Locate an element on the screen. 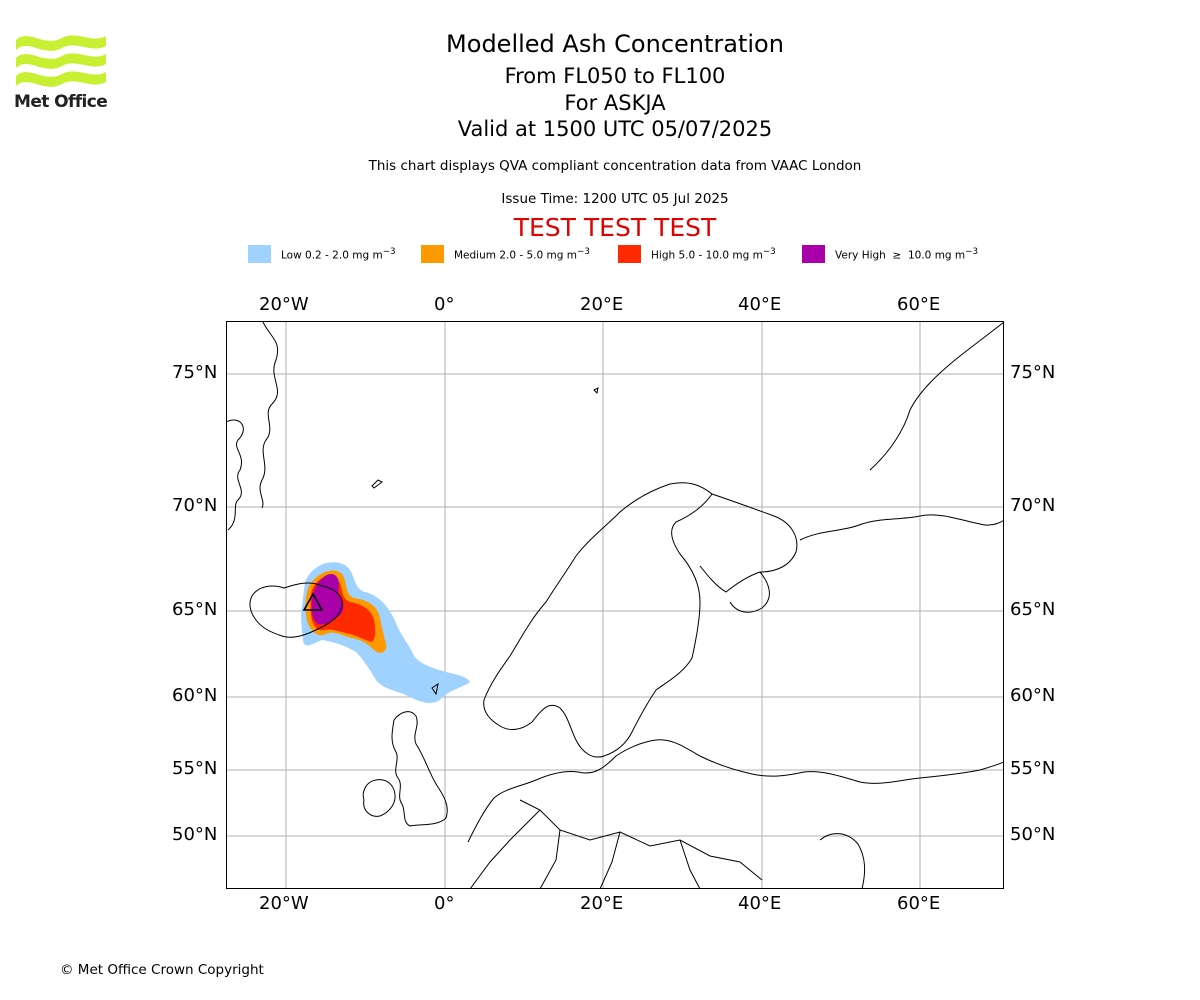  caspian-coast is located at coordinates (842, 861).